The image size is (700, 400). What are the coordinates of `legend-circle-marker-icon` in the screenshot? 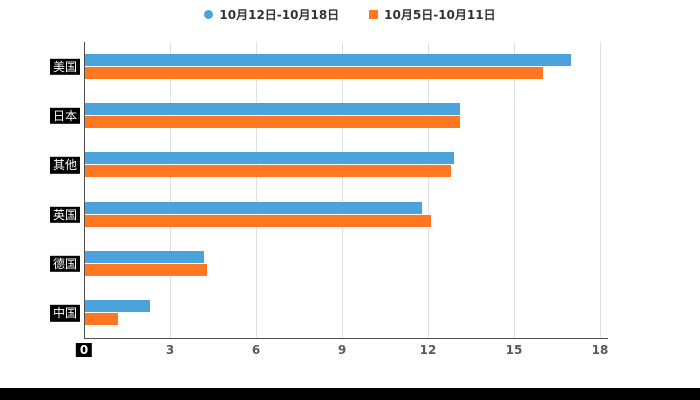 It's located at (209, 14).